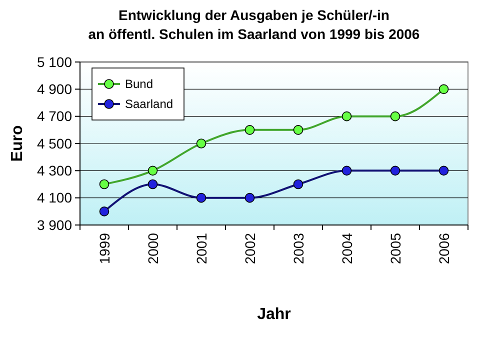 Image resolution: width=486 pixels, height=343 pixels. I want to click on legend-label: Saarland, so click(149, 104).